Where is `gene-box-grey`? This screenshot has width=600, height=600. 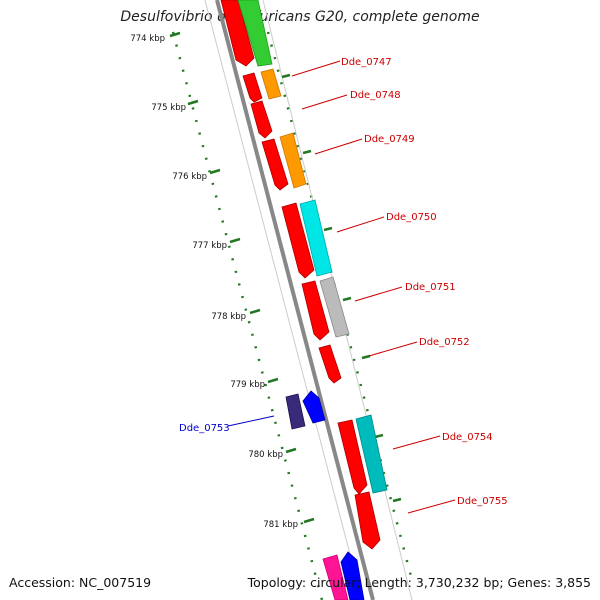 gene-box-grey is located at coordinates (334, 307).